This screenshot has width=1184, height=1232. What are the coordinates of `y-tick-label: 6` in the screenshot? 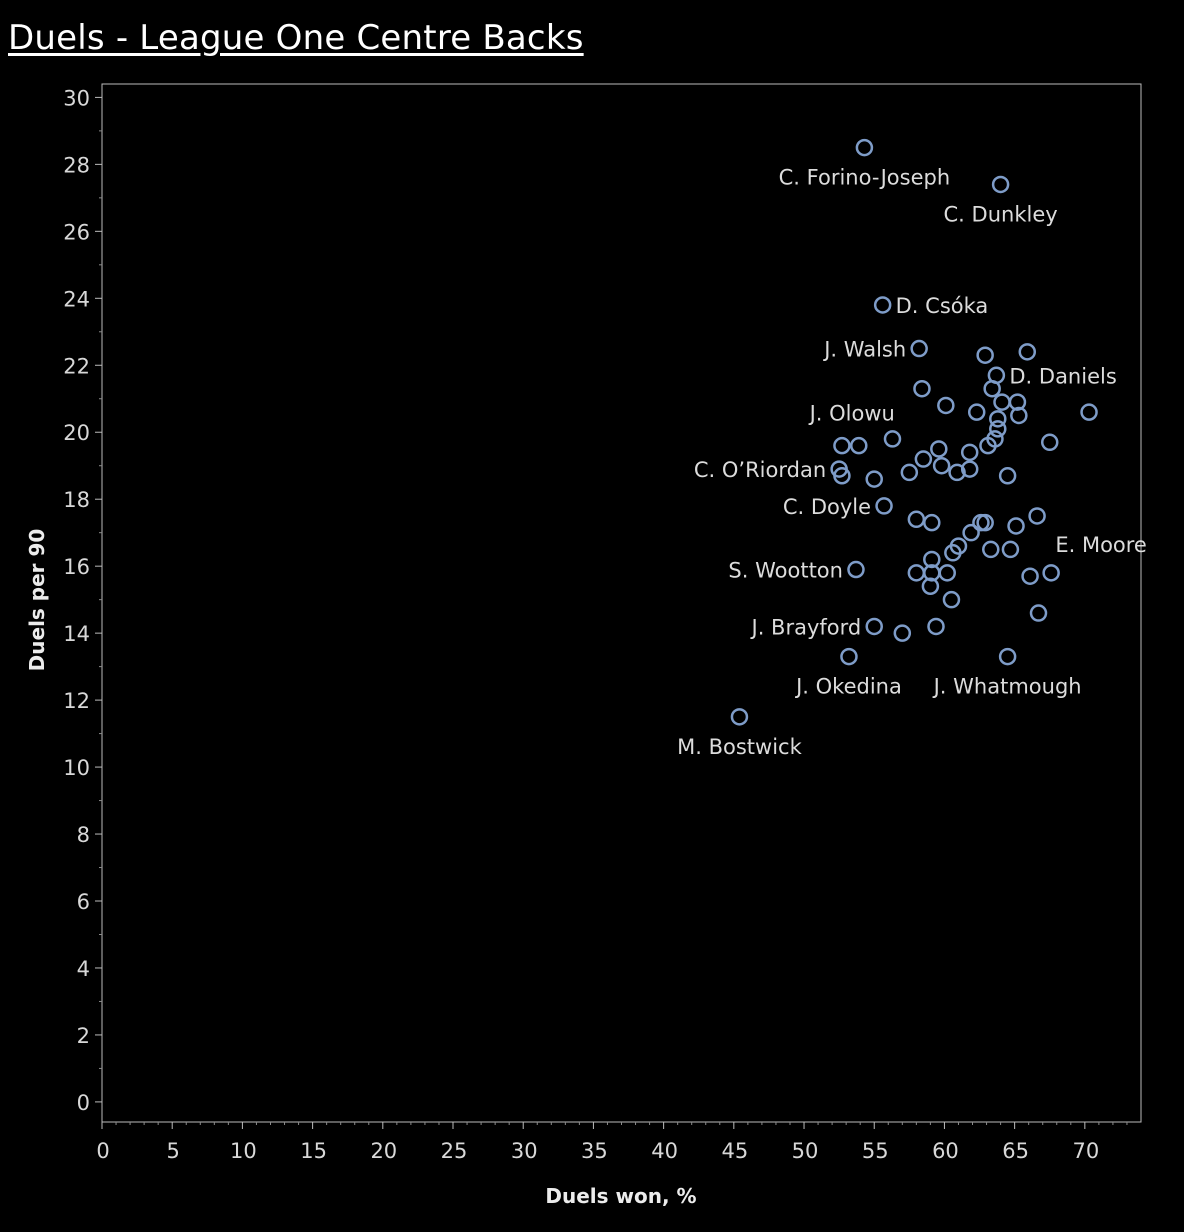 It's located at (83, 902).